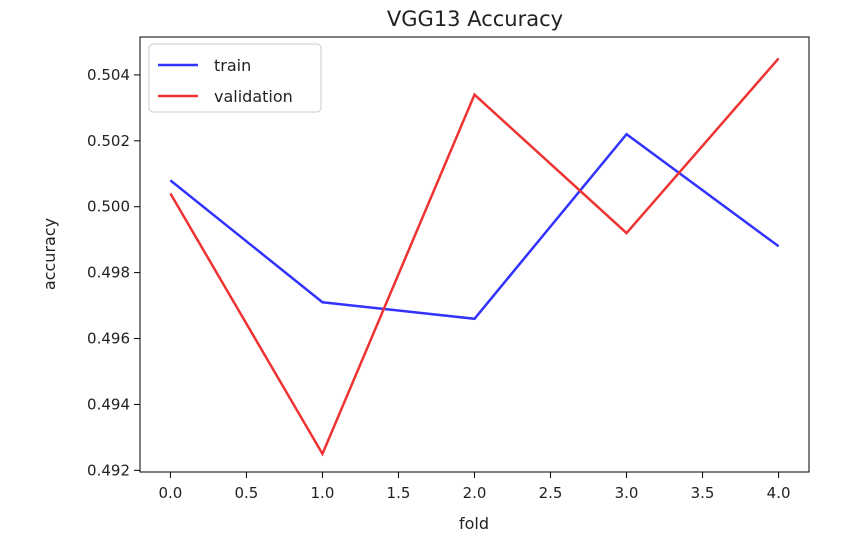  Describe the element at coordinates (108, 404) in the screenshot. I see `y-tick-label: 0.494` at that location.